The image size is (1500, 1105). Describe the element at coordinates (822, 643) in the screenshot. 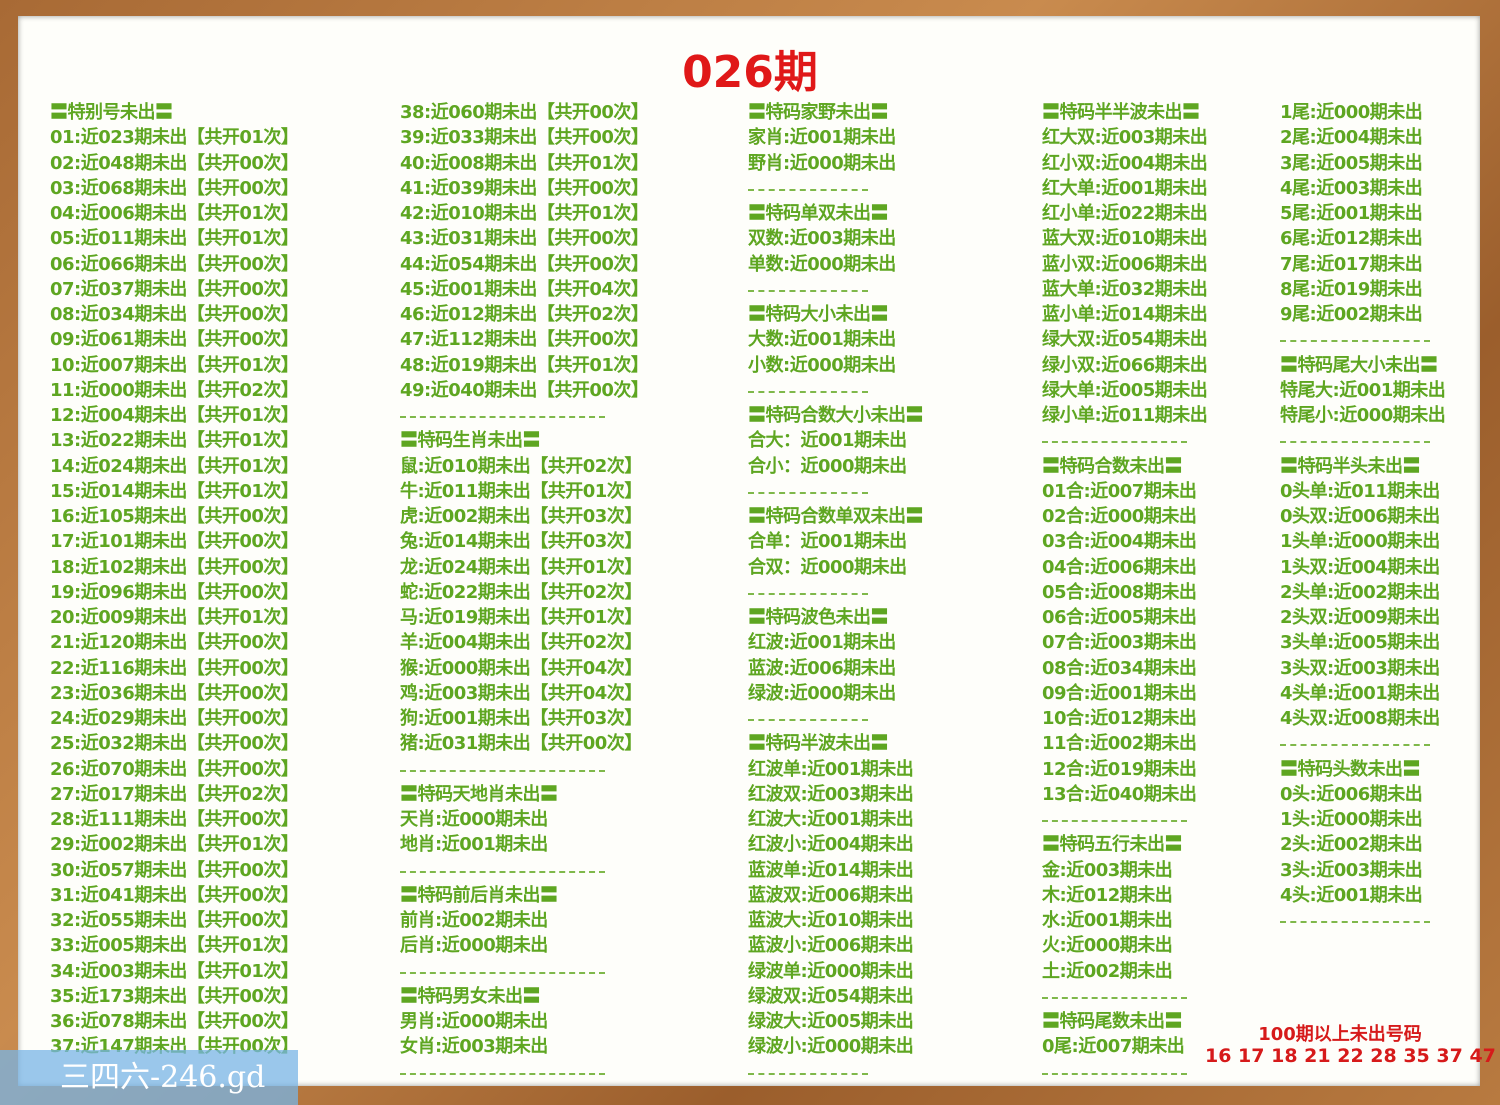

I see `stat-line: 红波:近001期未出` at that location.